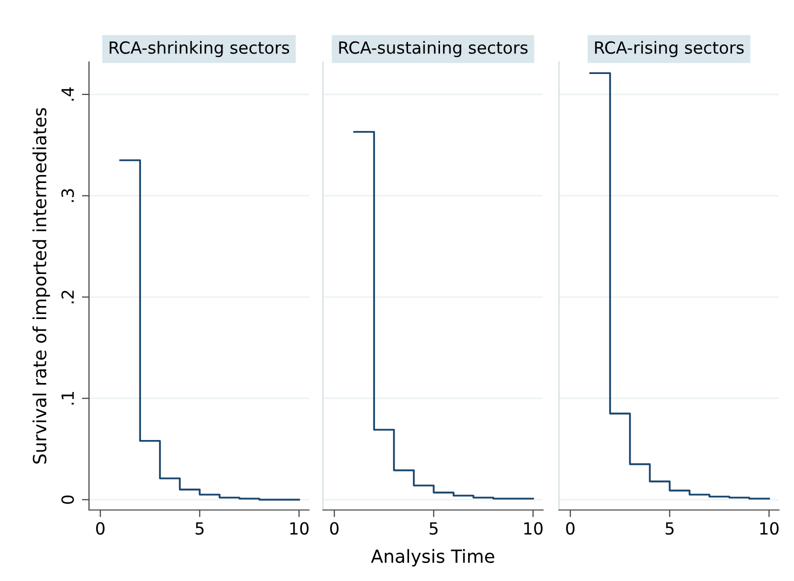 The image size is (794, 581). What do you see at coordinates (67, 297) in the screenshot?
I see `y-tick-label: .2` at bounding box center [67, 297].